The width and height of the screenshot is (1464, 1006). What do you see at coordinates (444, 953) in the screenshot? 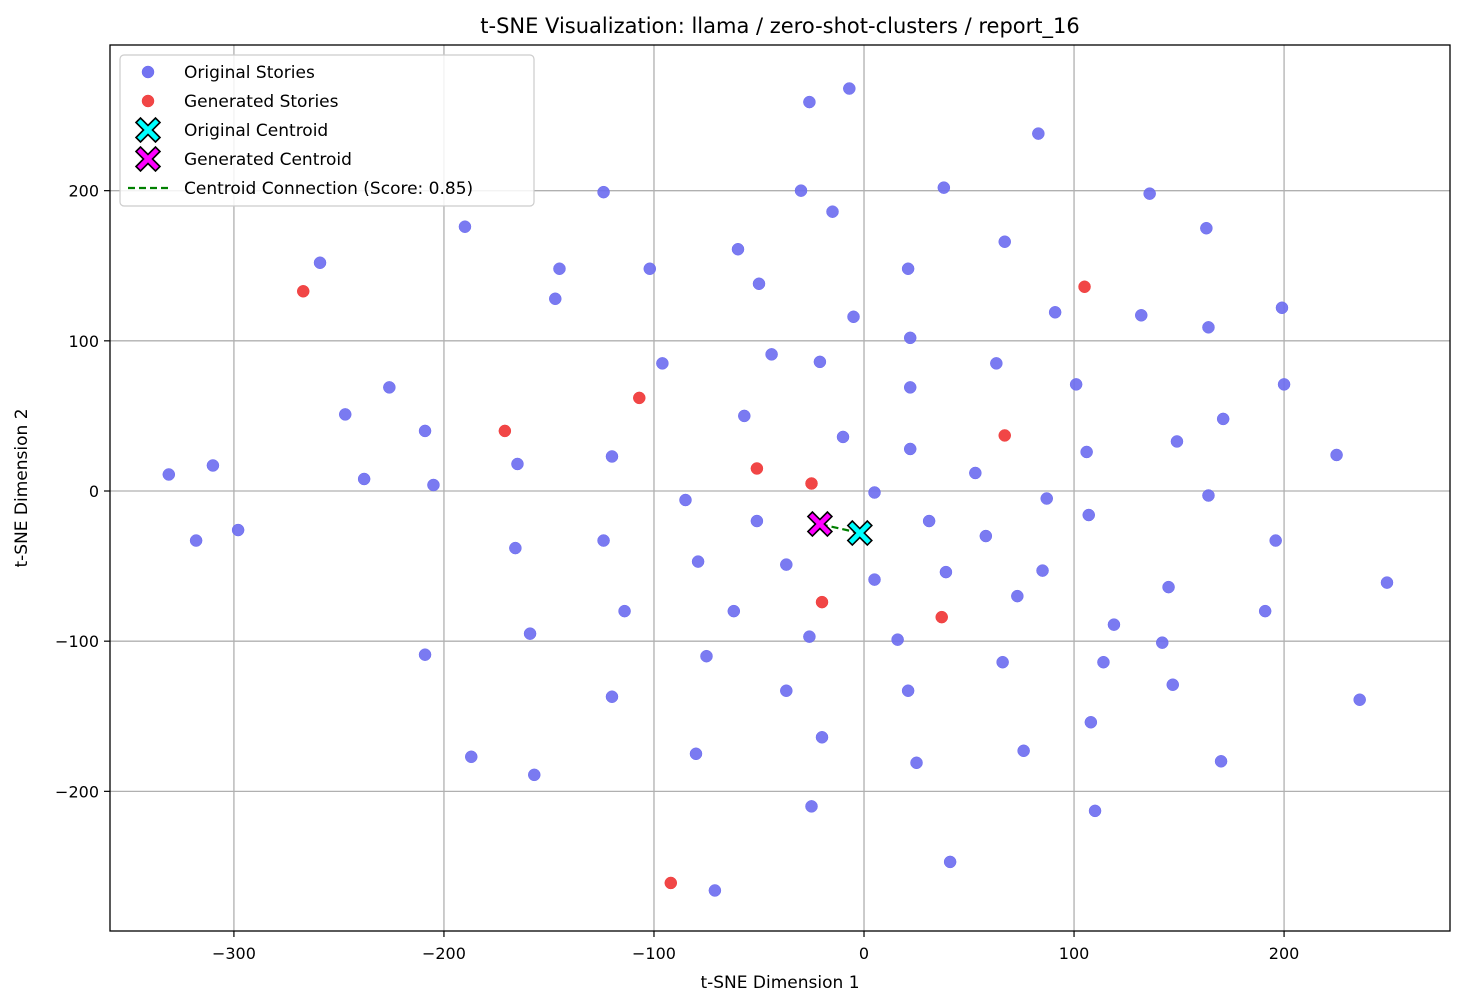
I see `x-tick-label: −200` at bounding box center [444, 953].